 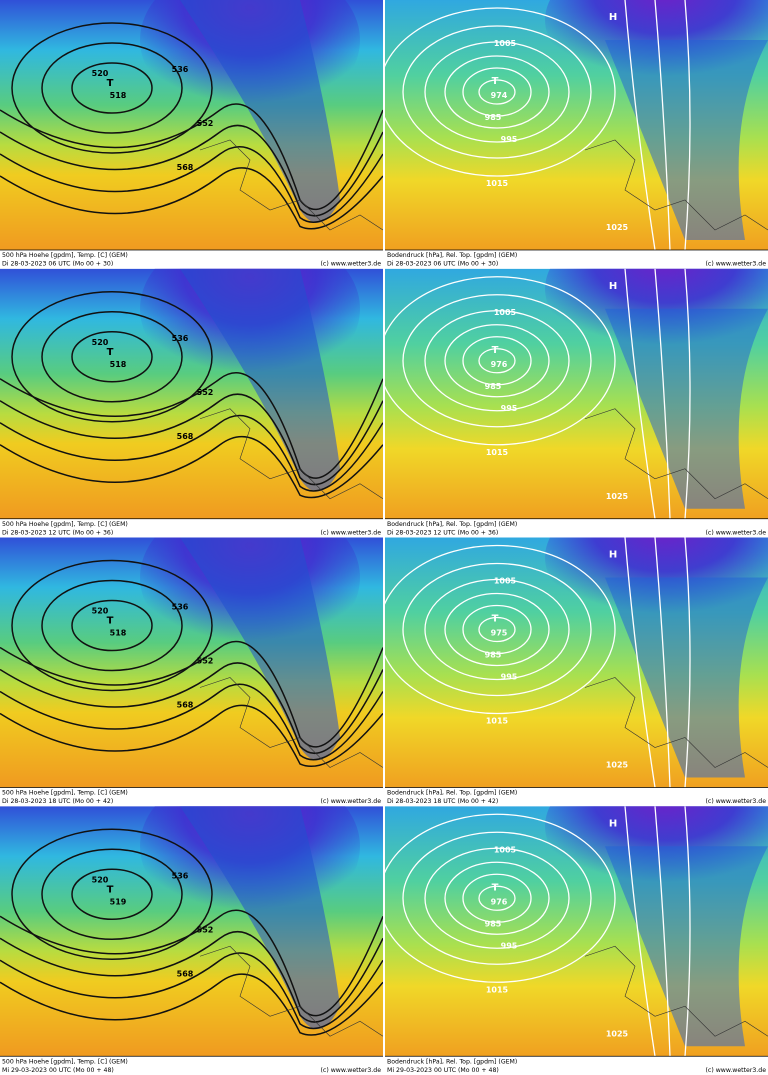 What do you see at coordinates (613, 823) in the screenshot?
I see `contour-label: H` at bounding box center [613, 823].